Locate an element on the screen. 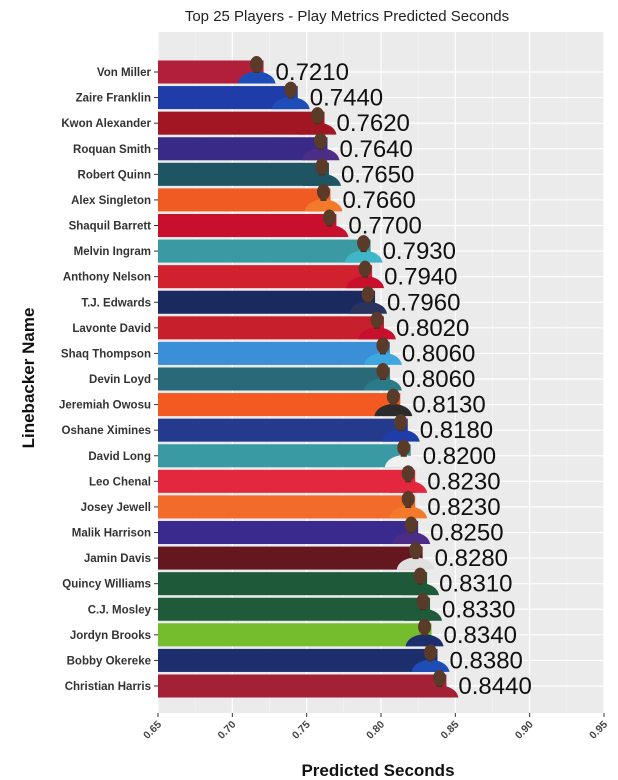 This screenshot has height=780, width=618. bar-row: 0.8280 is located at coordinates (333, 557).